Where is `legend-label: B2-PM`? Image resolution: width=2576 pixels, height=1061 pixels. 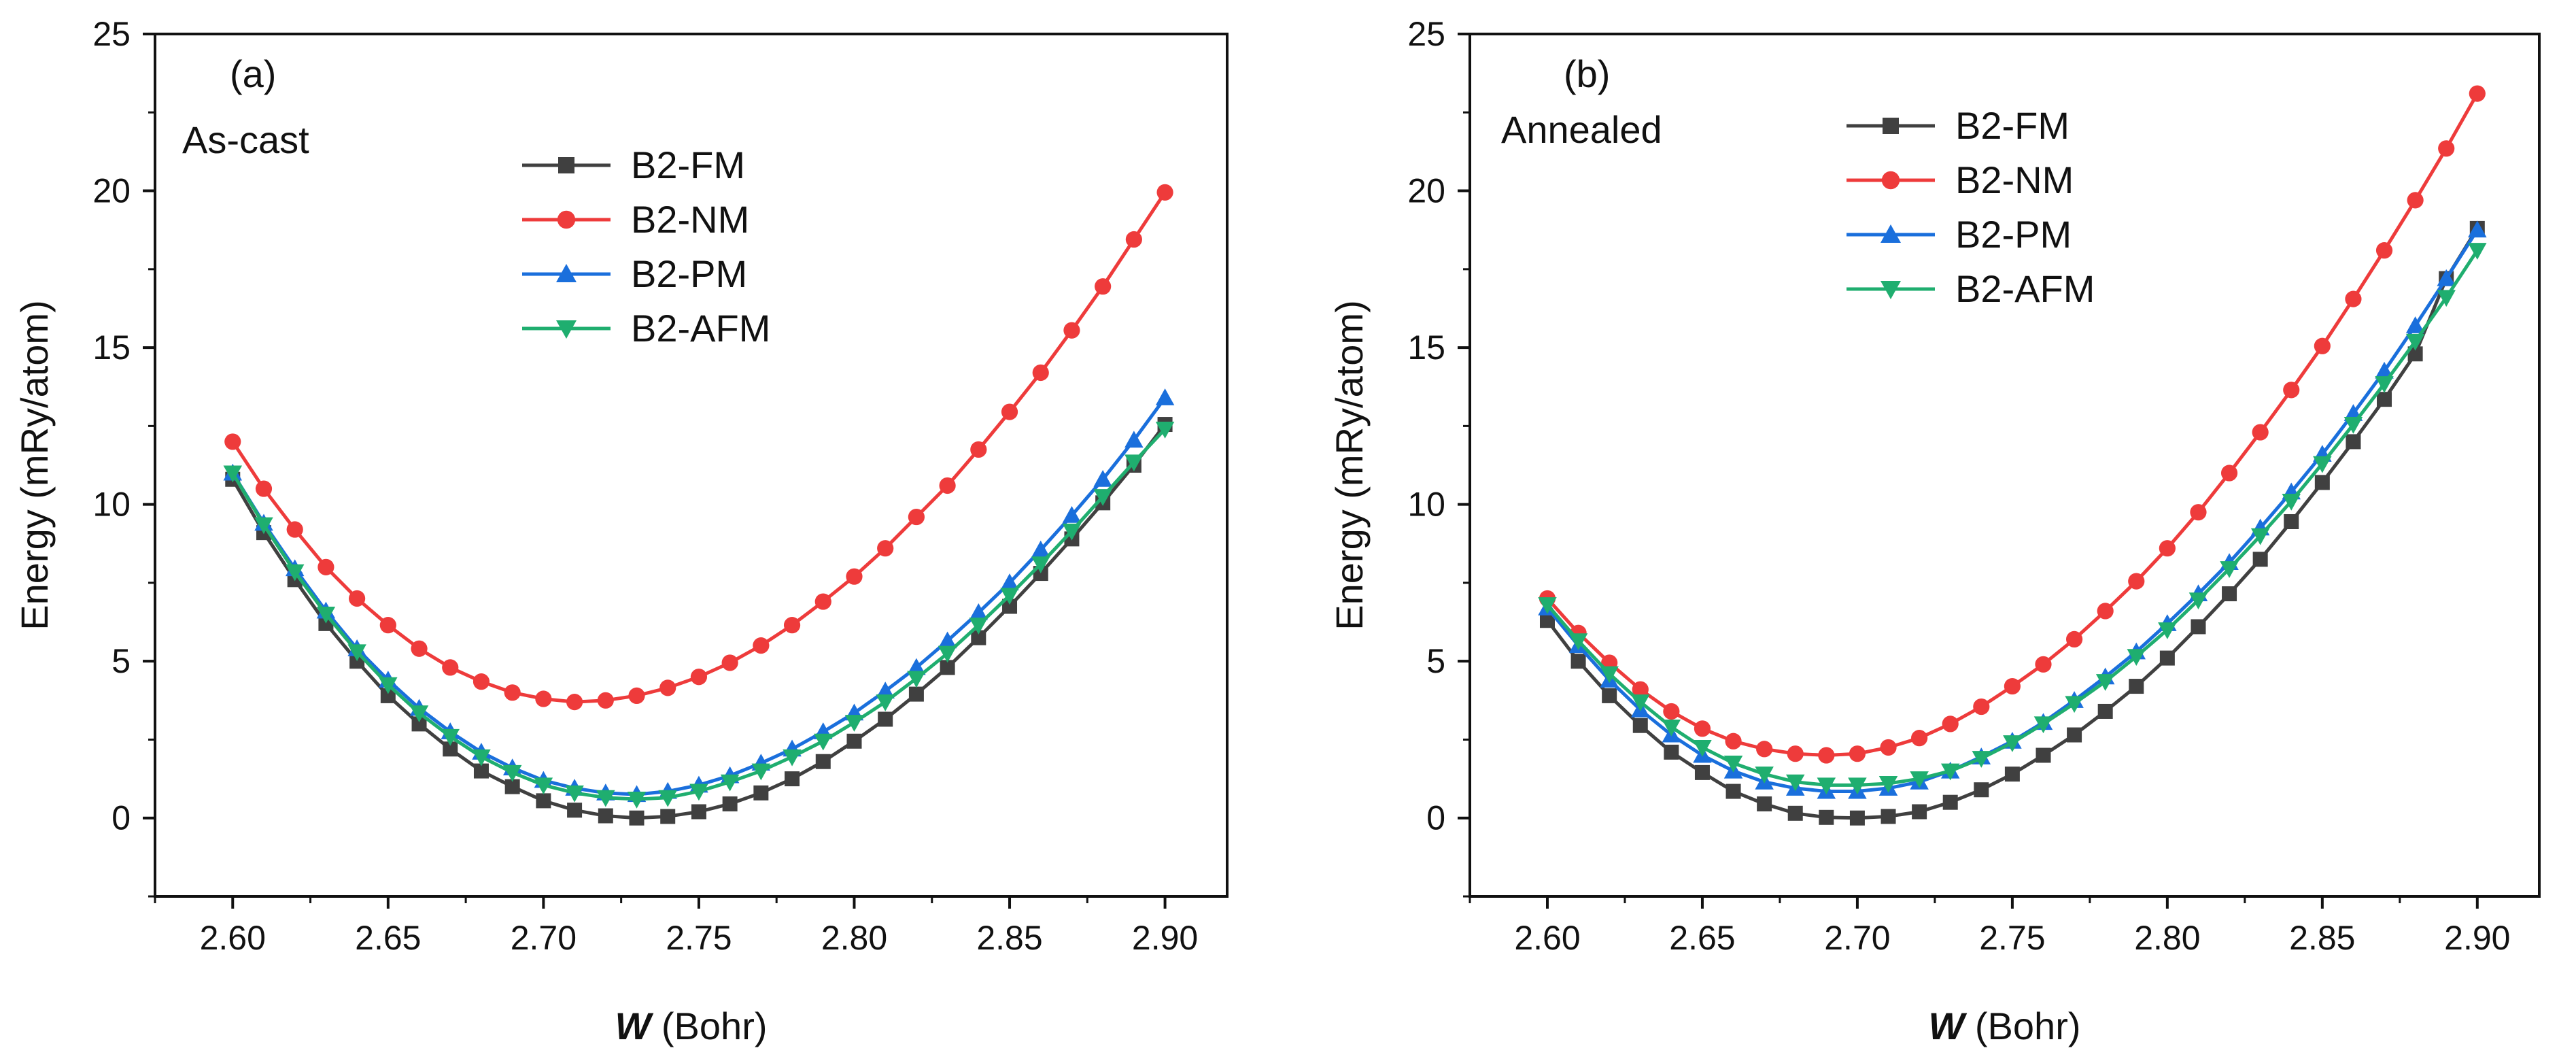
legend-label: B2-PM is located at coordinates (689, 273).